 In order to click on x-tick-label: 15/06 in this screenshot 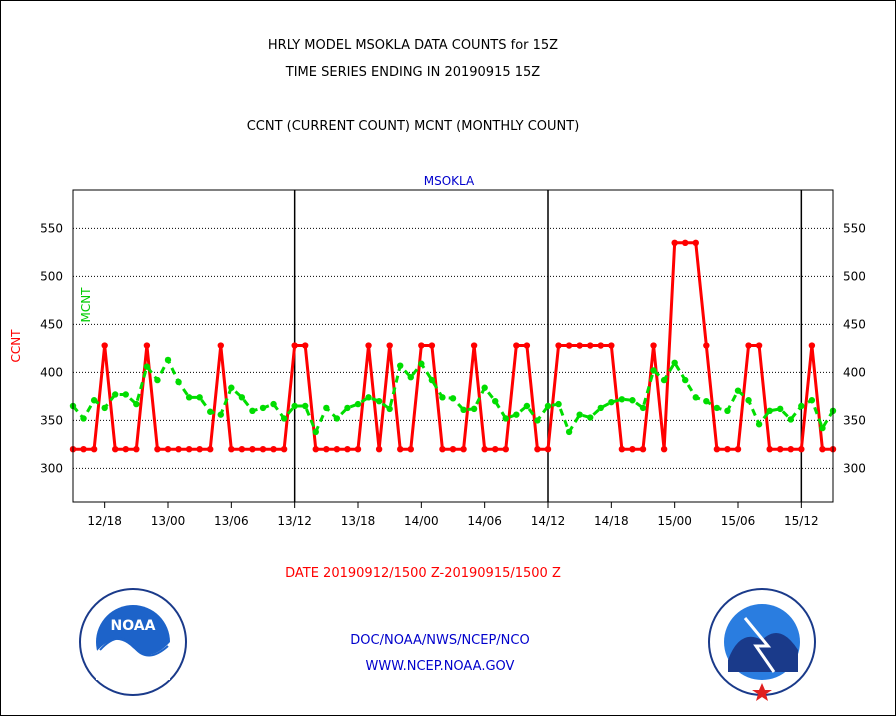, I will do `click(738, 521)`.